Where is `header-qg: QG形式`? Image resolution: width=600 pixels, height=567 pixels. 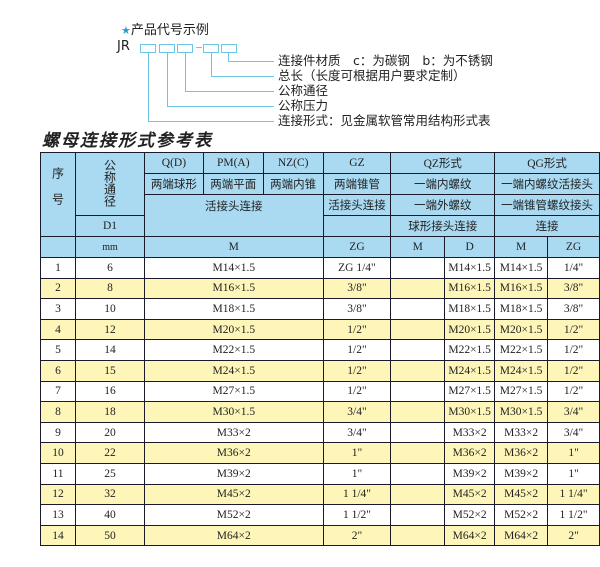
header-qg: QG形式 is located at coordinates (547, 163).